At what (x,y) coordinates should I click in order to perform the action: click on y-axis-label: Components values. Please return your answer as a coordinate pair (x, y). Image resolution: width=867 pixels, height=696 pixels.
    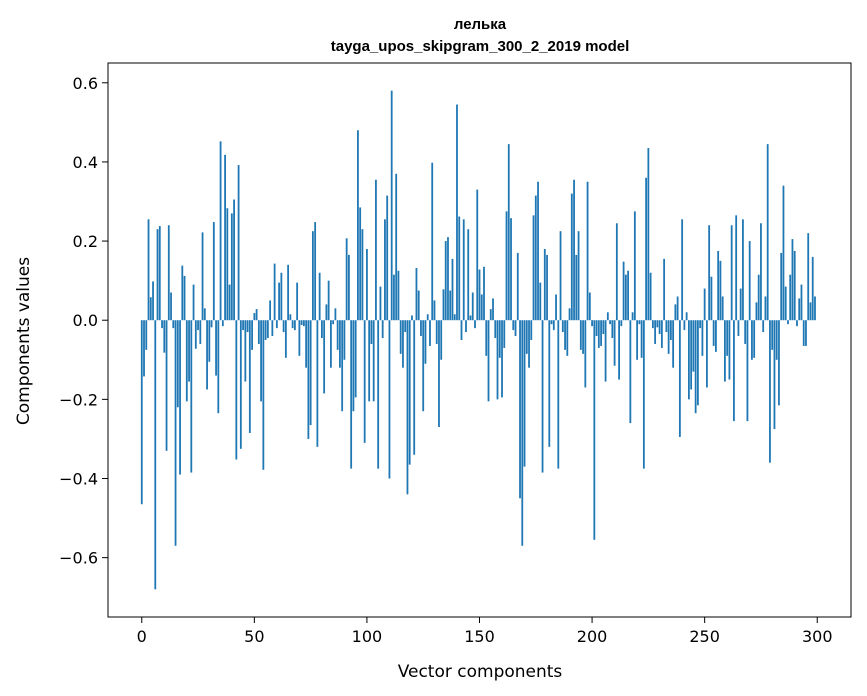
    Looking at the image, I should click on (24, 341).